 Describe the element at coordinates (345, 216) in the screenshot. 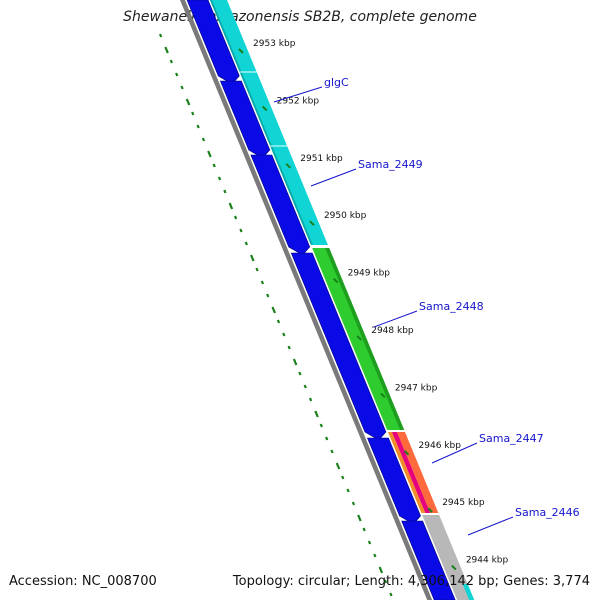

I see `kbp-label: 2950 kbp` at that location.